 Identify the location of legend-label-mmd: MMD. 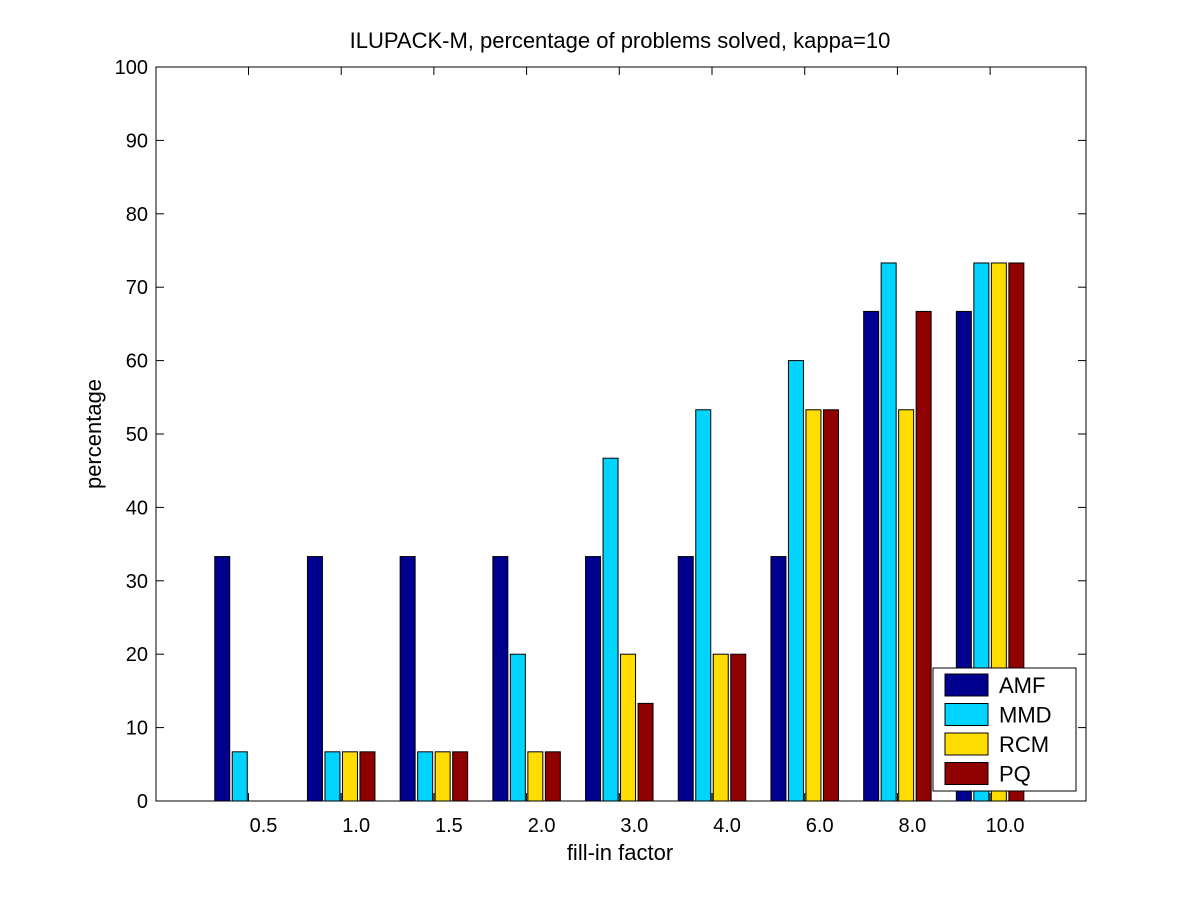
(1025, 715).